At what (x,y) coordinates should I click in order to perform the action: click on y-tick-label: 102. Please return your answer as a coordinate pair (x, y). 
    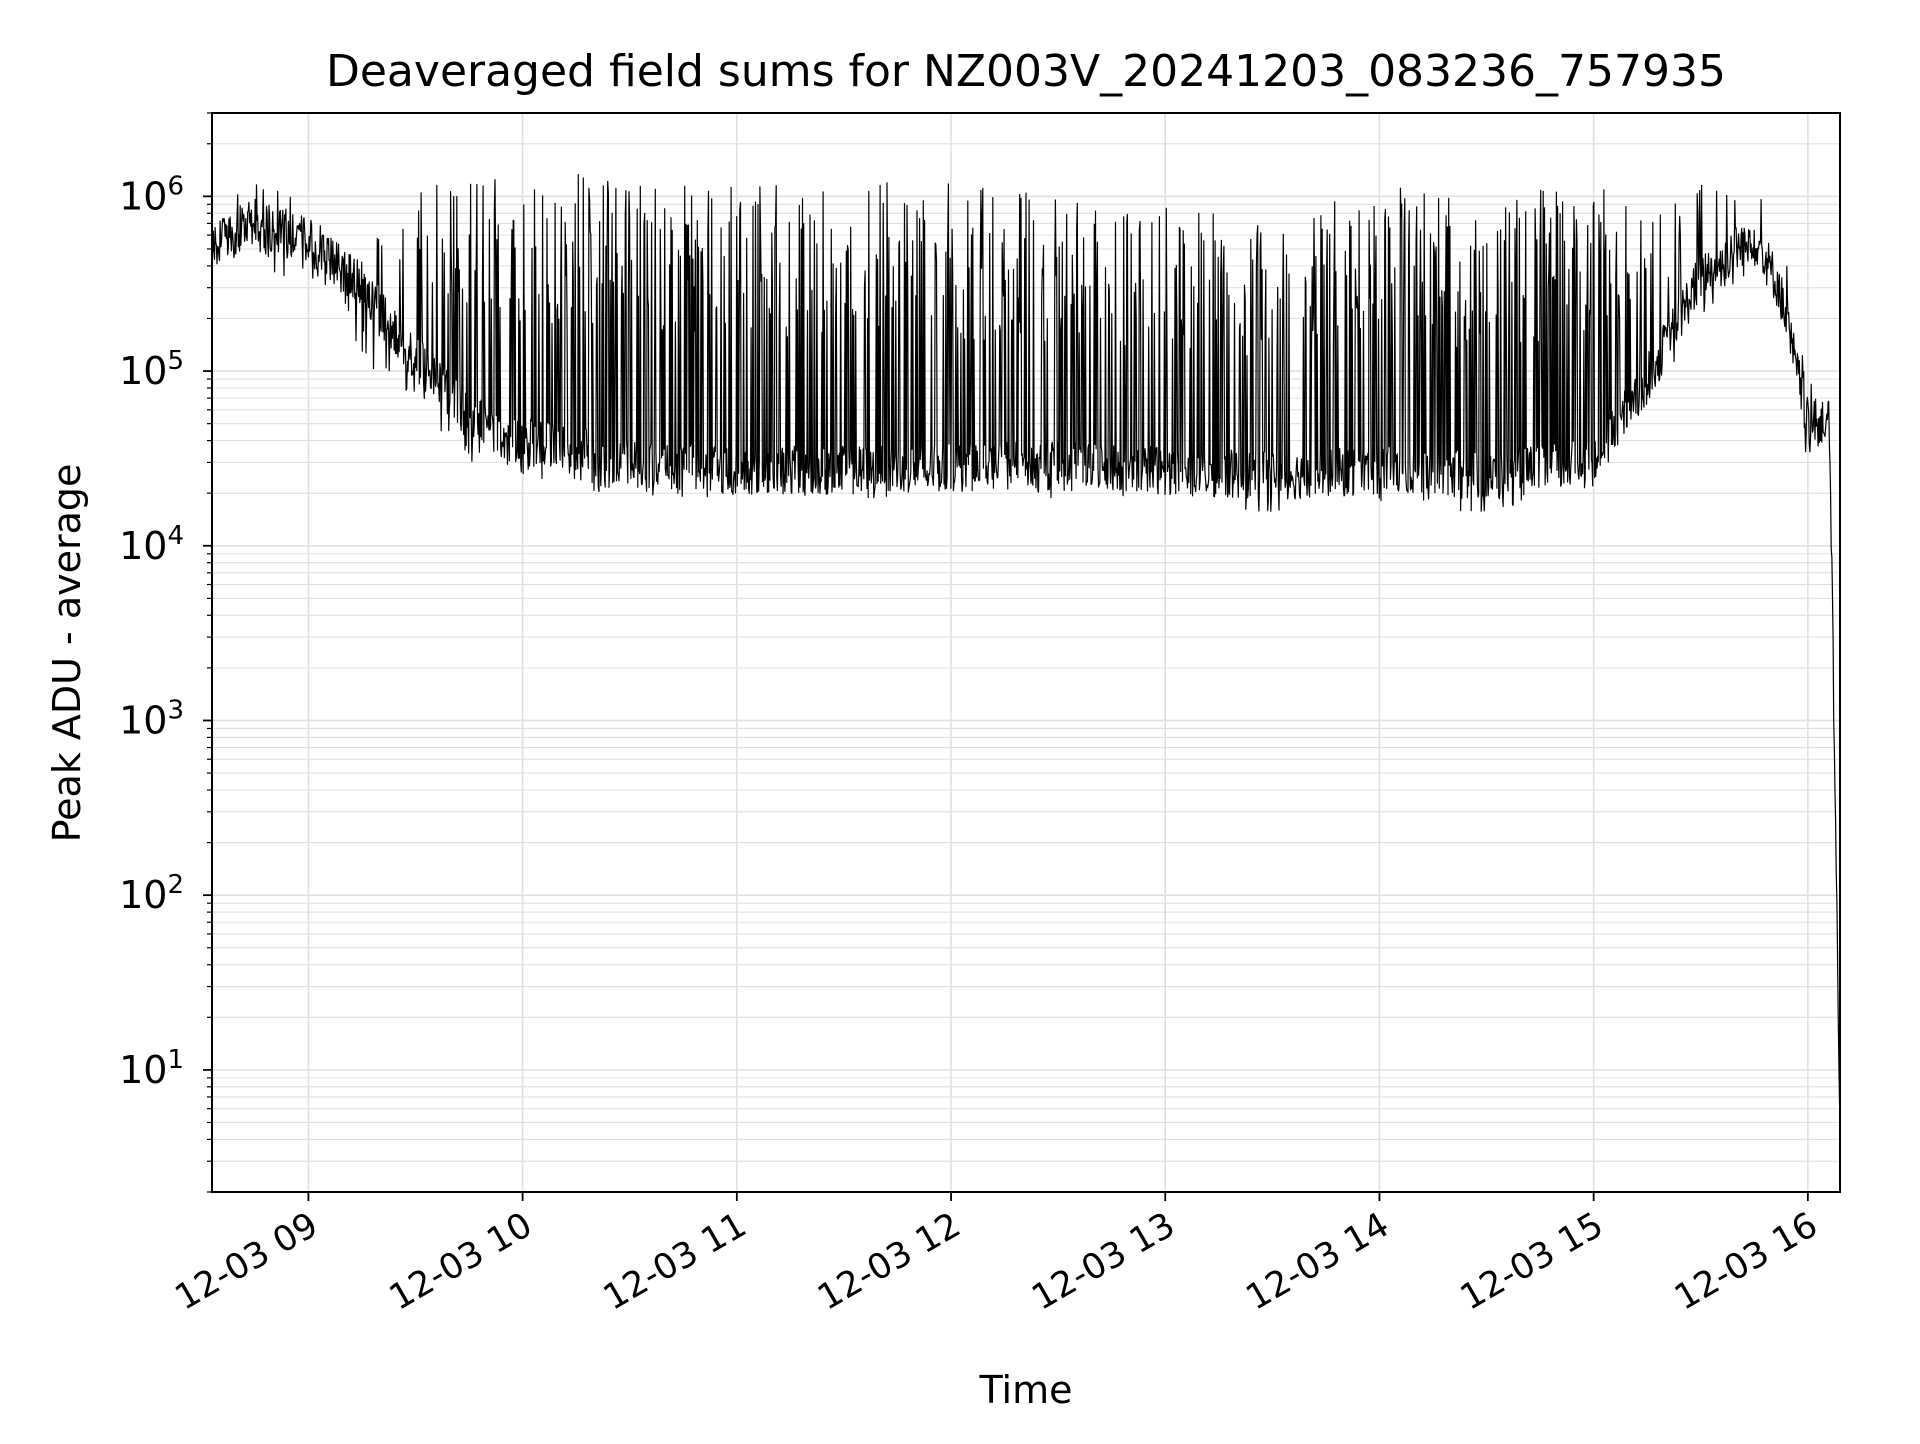
    Looking at the image, I should click on (151, 893).